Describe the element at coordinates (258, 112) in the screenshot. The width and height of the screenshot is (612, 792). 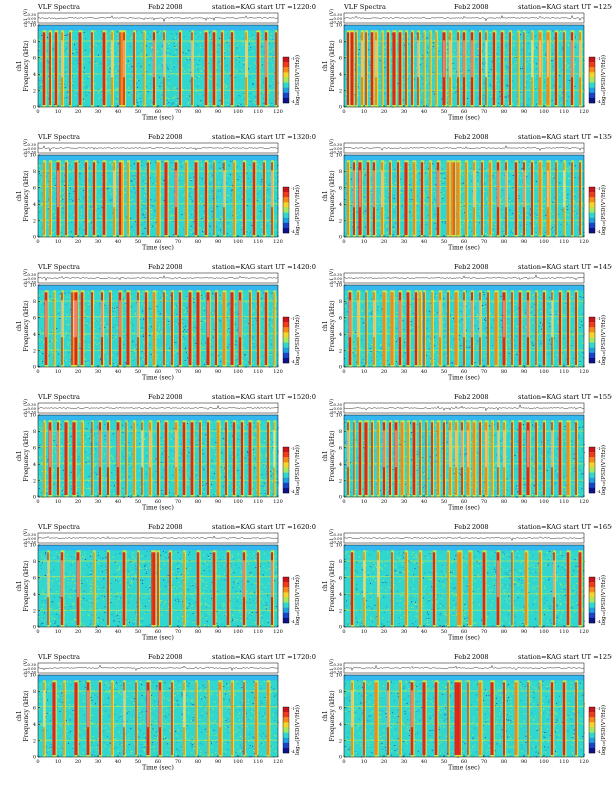
I see `x-tick-label: 110` at that location.